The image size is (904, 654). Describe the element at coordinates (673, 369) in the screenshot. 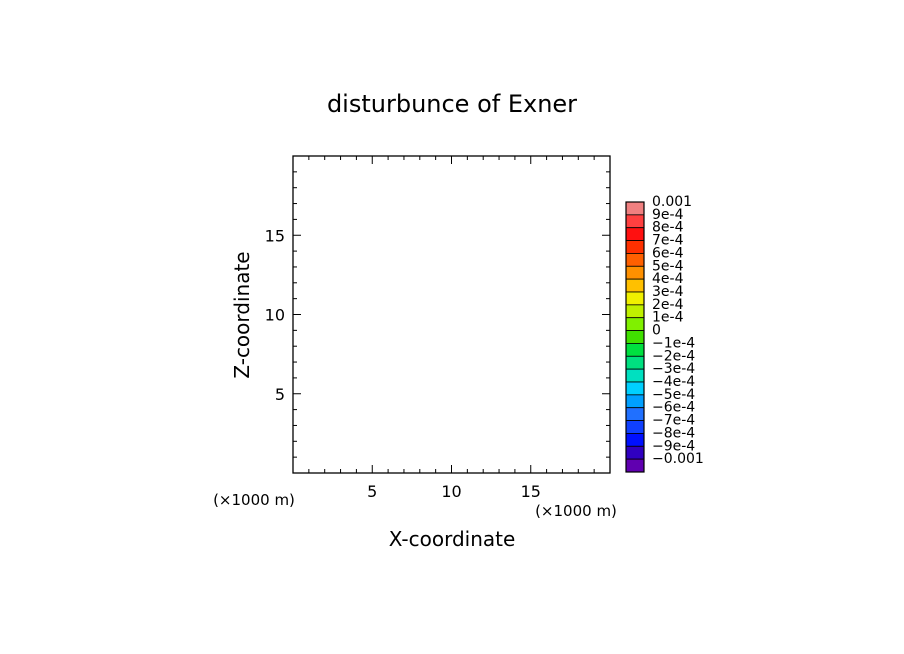

I see `colorbar-label: −3e-4` at that location.